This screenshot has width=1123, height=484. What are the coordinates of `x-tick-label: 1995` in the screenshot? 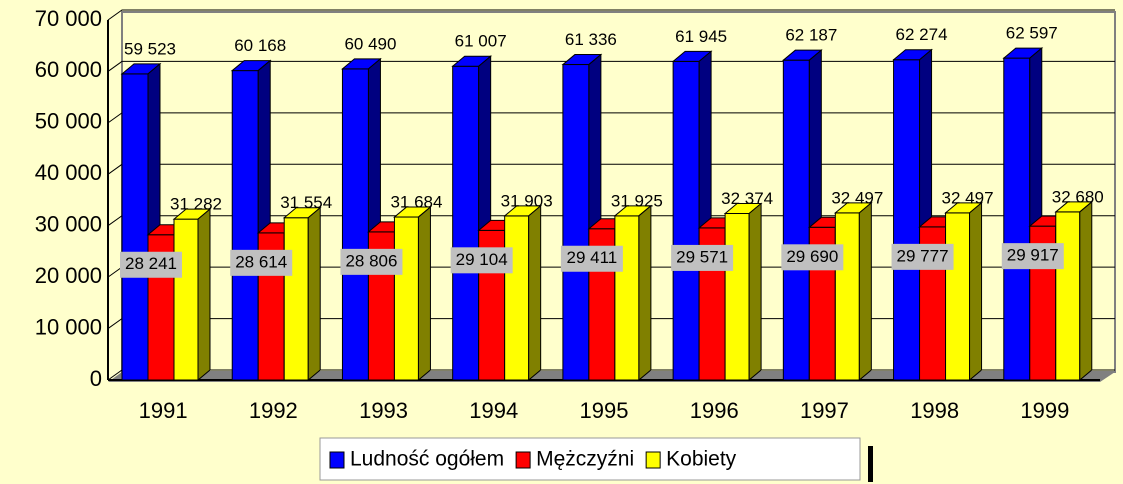 It's located at (604, 410).